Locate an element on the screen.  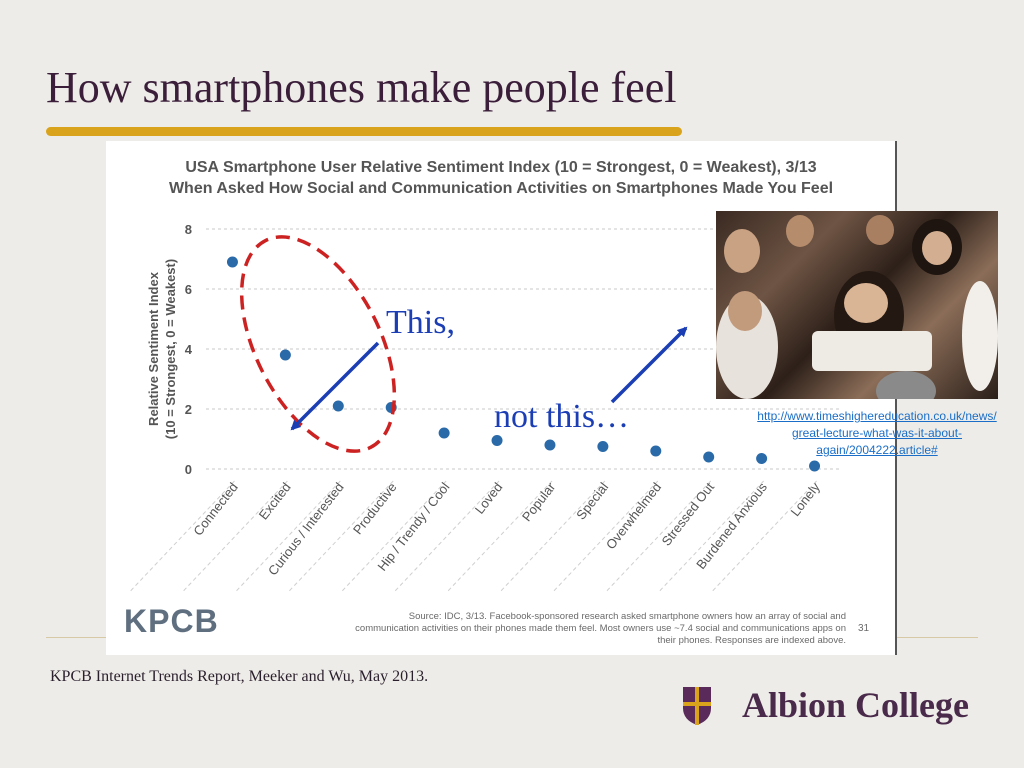
link-line: great-lecture-what-was-it-about- is located at coordinates (877, 433).